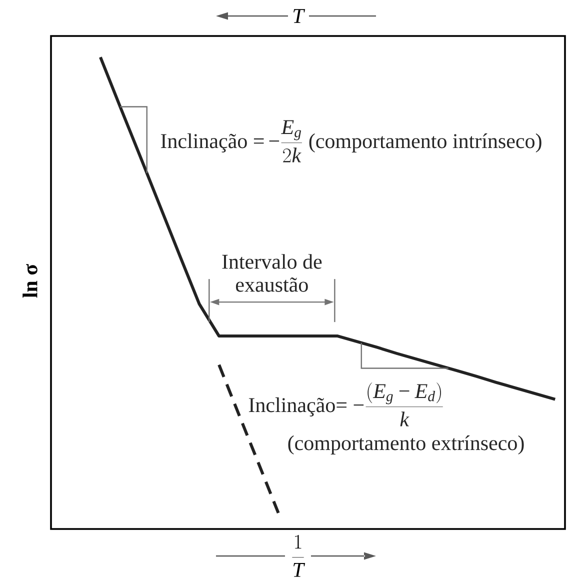  Describe the element at coordinates (299, 555) in the screenshot. I see `x-axis-title: $\frac{1}{T}$` at that location.